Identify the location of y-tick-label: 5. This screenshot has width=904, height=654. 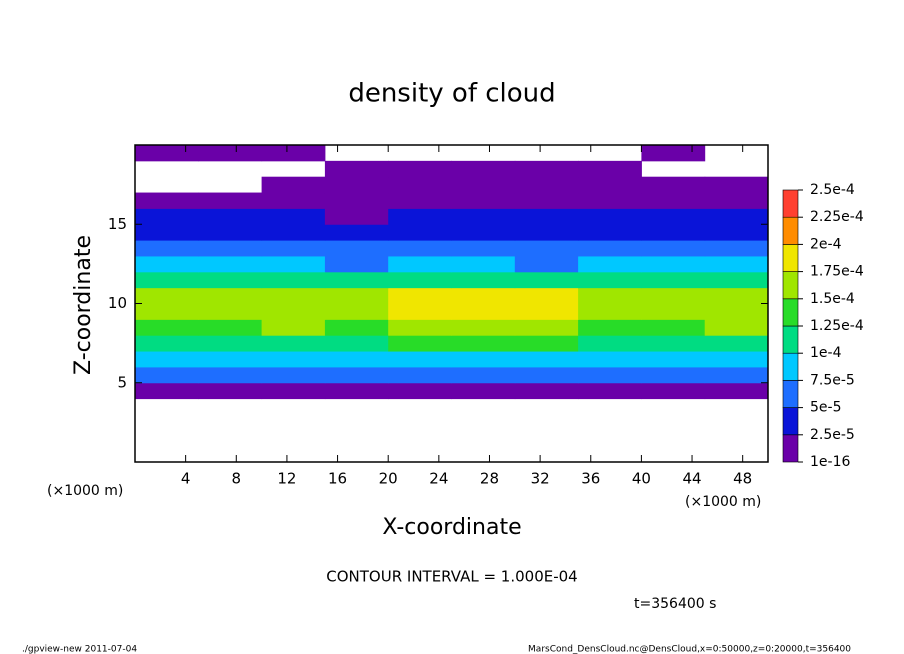
(122, 382).